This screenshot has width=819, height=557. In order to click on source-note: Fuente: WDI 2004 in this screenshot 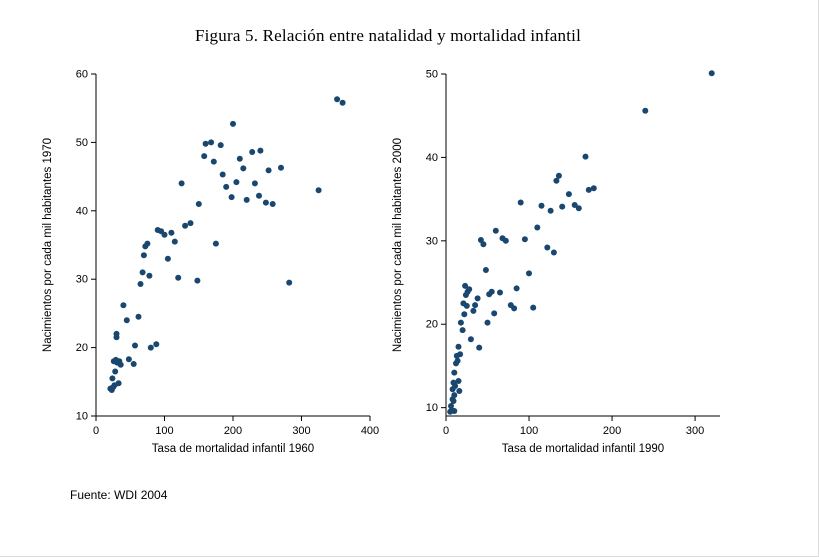, I will do `click(119, 495)`.